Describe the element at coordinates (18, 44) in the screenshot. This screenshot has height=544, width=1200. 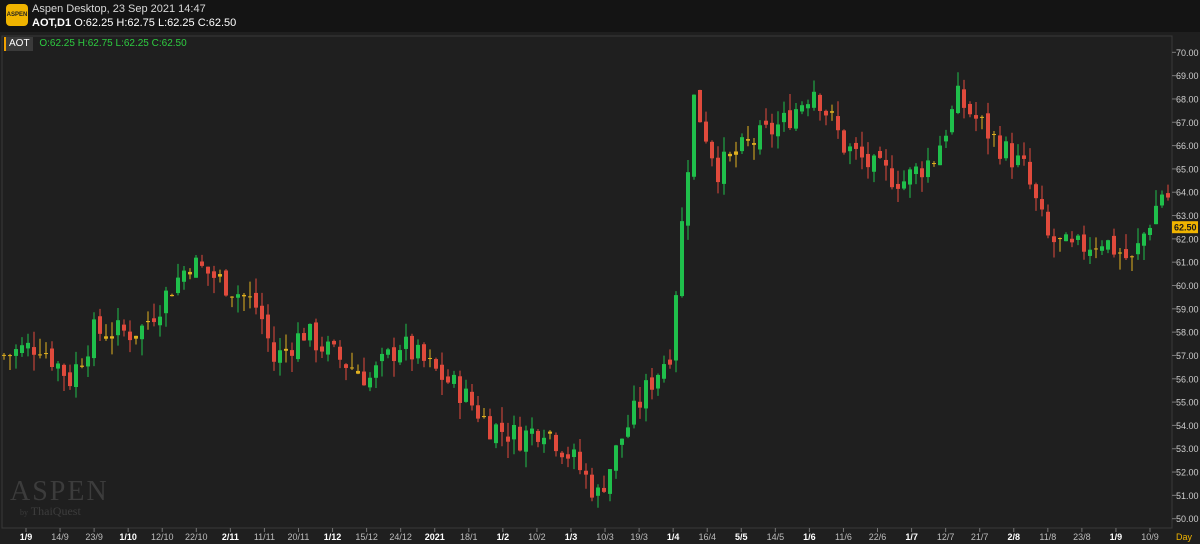
I see `symbol-label: AOT` at that location.